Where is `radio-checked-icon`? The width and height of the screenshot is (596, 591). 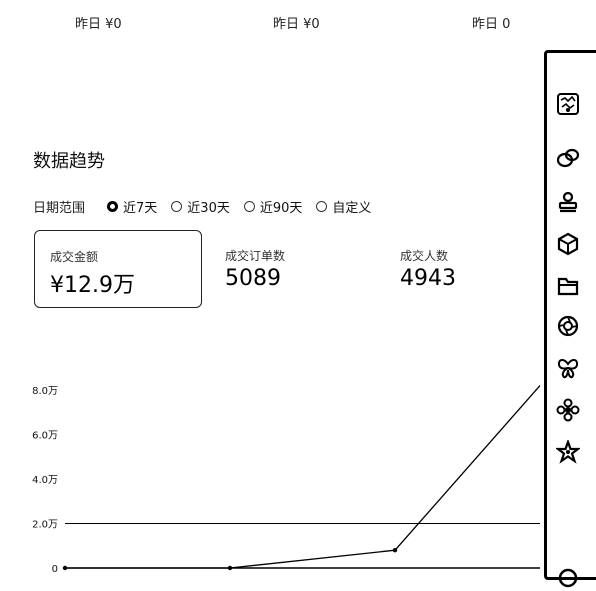 radio-checked-icon is located at coordinates (113, 206).